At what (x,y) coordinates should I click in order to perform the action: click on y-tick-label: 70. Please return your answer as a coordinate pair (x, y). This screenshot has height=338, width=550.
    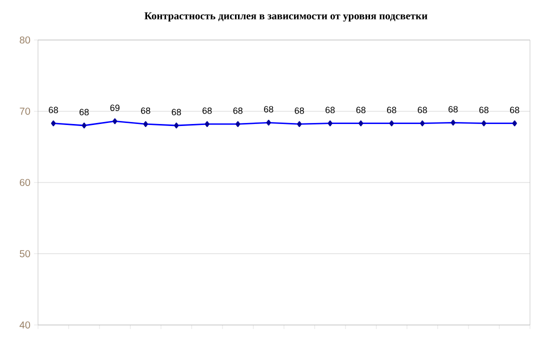
    Looking at the image, I should click on (25, 111).